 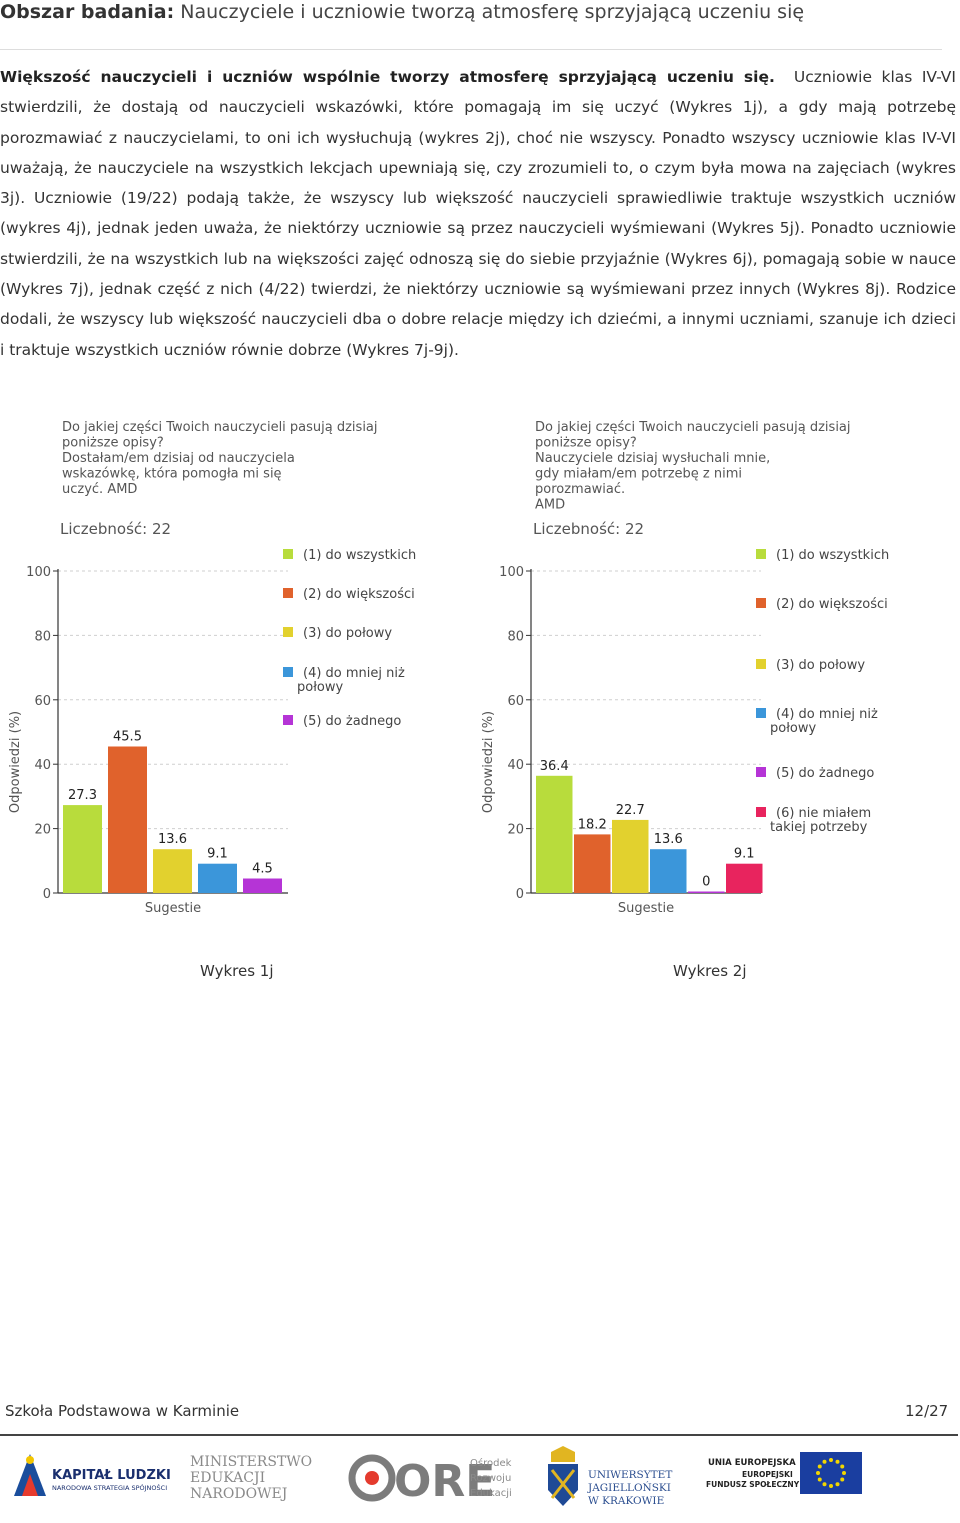 I want to click on legend-label: połowy, so click(x=793, y=728).